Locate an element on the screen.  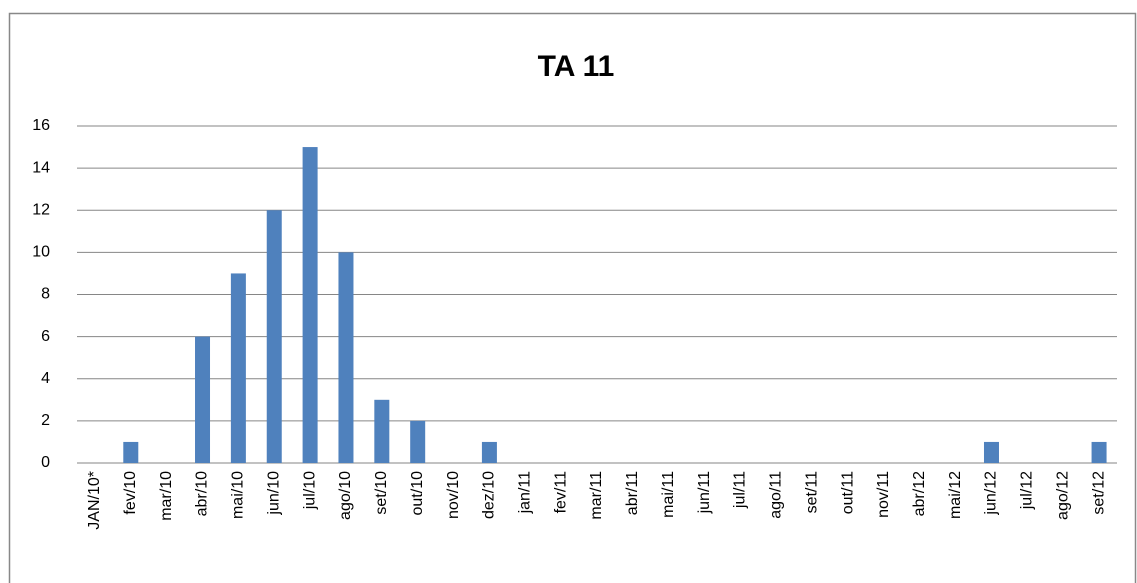
x-tick-label: out/10 is located at coordinates (417, 493).